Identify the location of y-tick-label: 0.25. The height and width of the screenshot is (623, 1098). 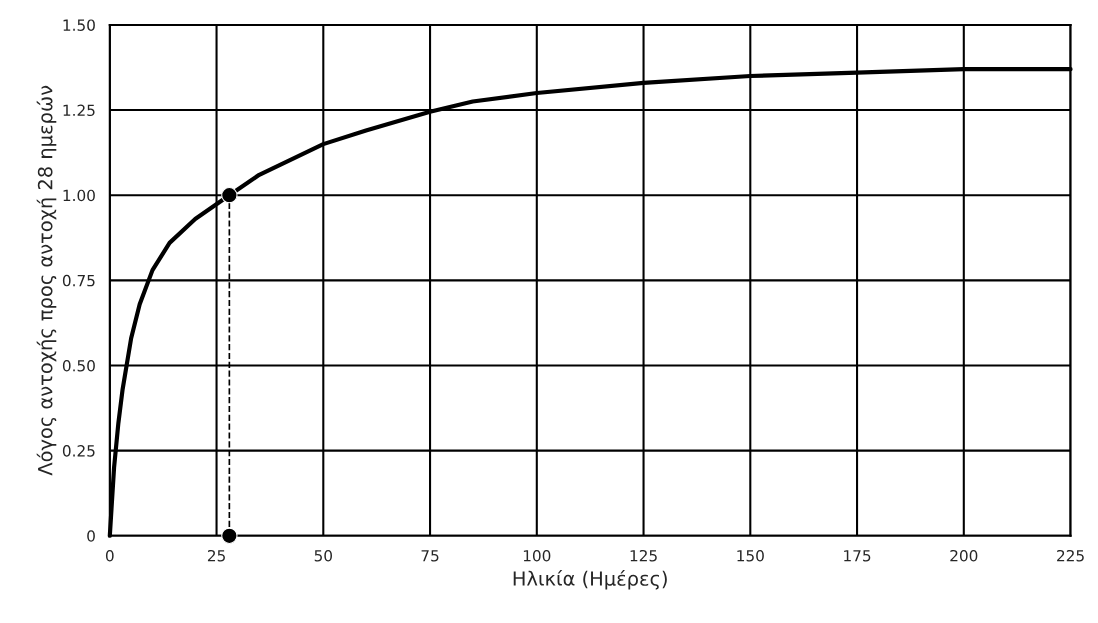
(78, 451).